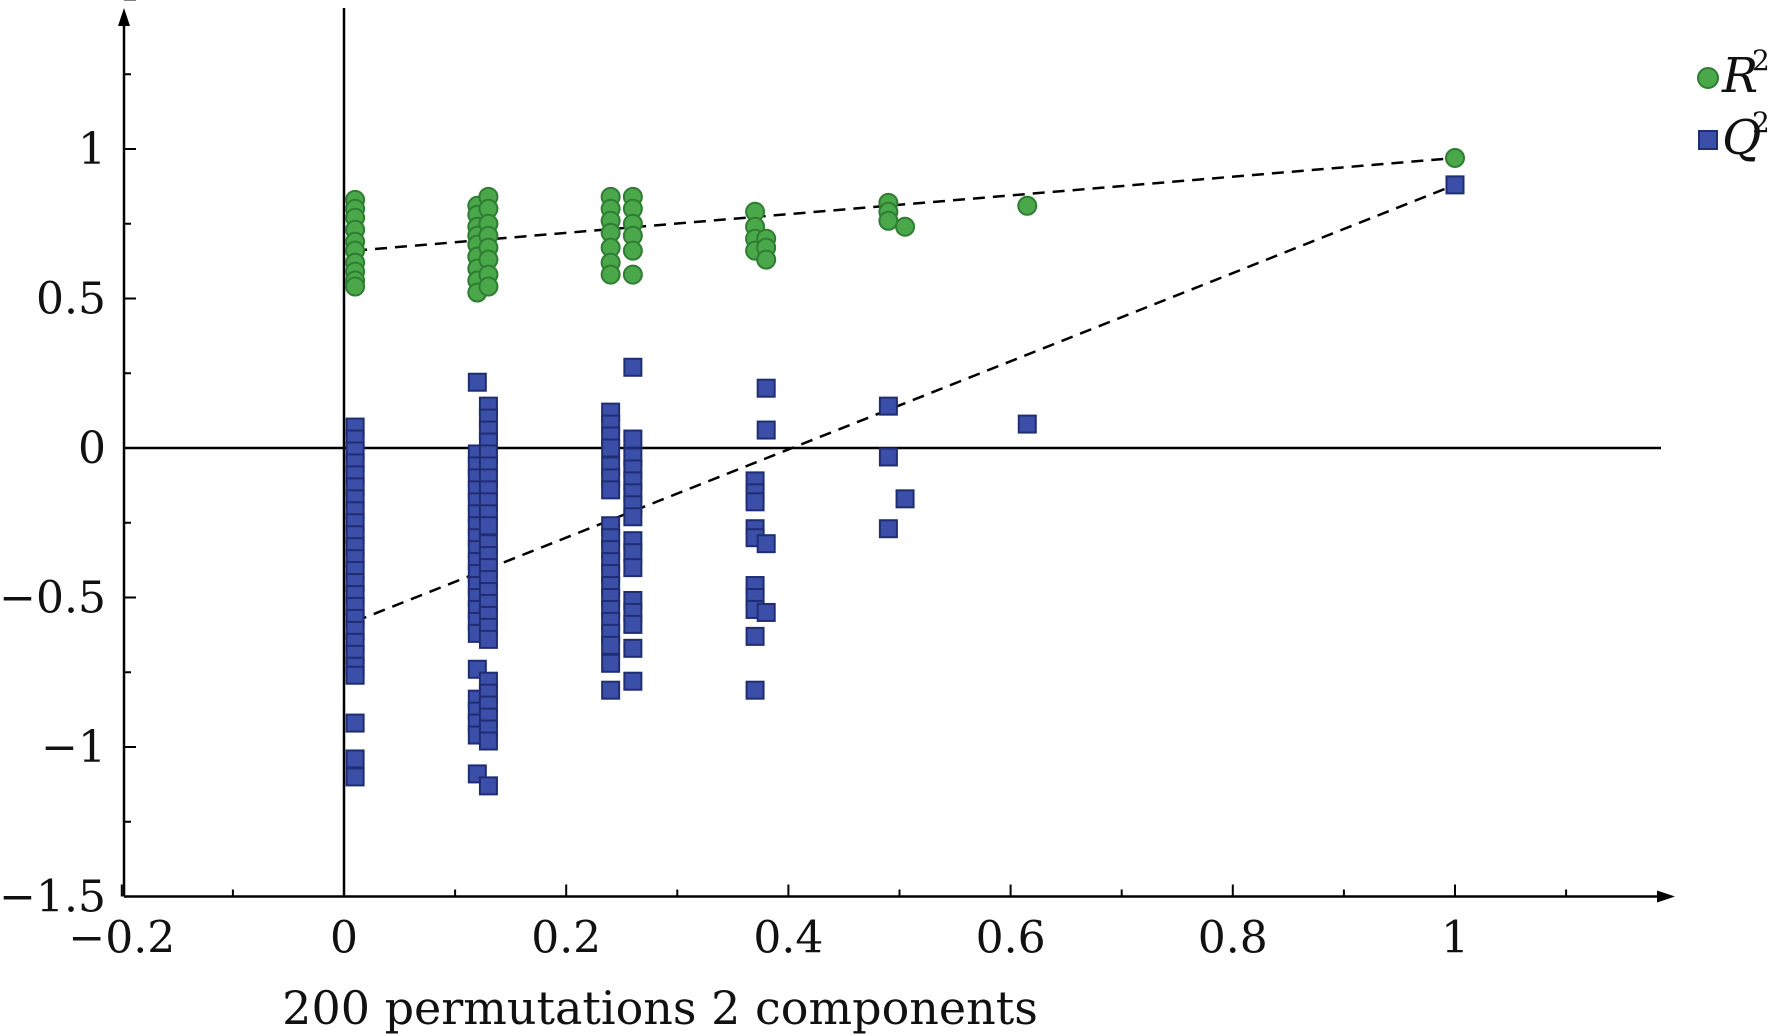 This screenshot has width=1774, height=1036. I want to click on y-axis-arrow, so click(124, 17).